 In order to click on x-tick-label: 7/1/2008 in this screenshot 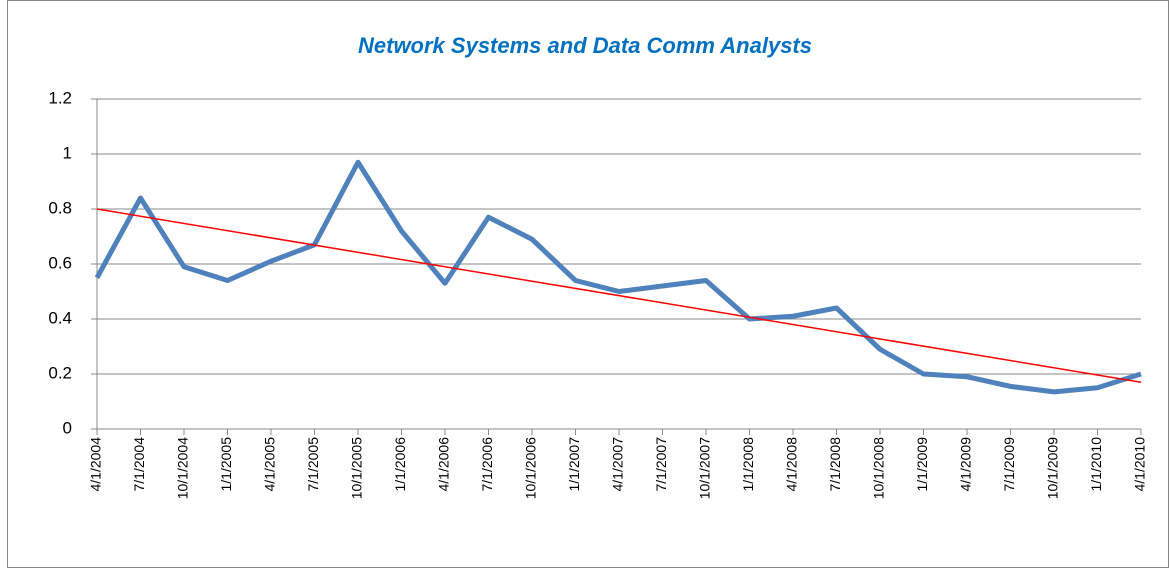, I will do `click(835, 464)`.